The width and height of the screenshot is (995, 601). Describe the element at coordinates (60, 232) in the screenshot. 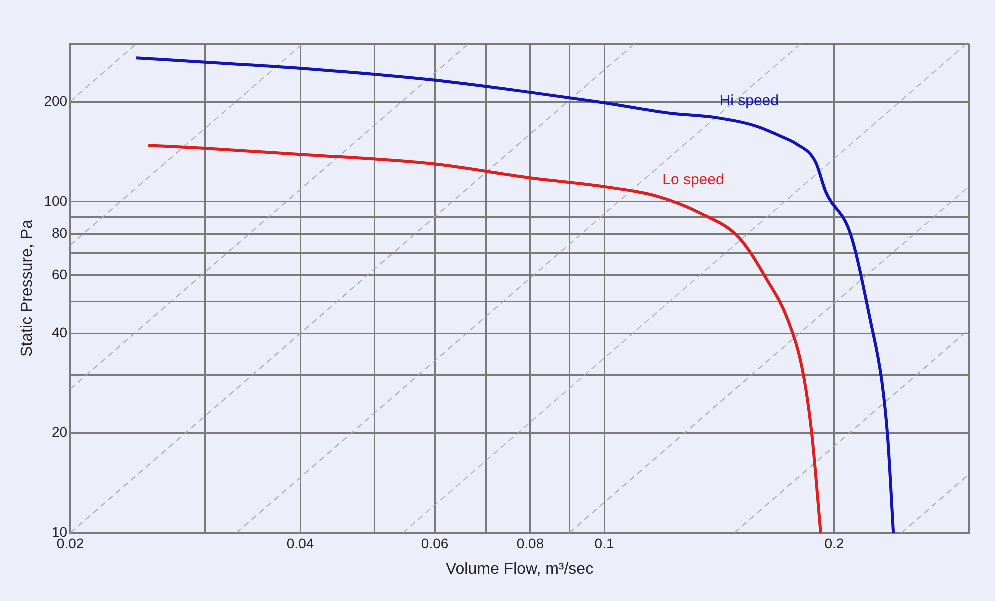

I see `y-tick-label: 80` at that location.